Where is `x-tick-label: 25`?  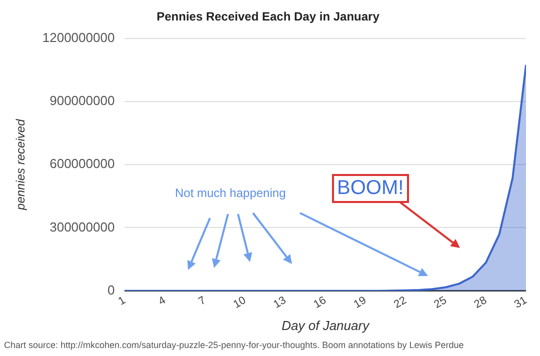 x-tick-label: 25 is located at coordinates (440, 302).